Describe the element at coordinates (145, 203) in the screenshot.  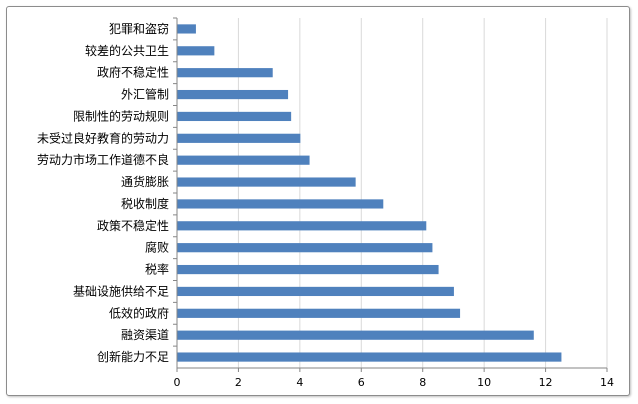
I see `category-label-9: 税收制度` at that location.